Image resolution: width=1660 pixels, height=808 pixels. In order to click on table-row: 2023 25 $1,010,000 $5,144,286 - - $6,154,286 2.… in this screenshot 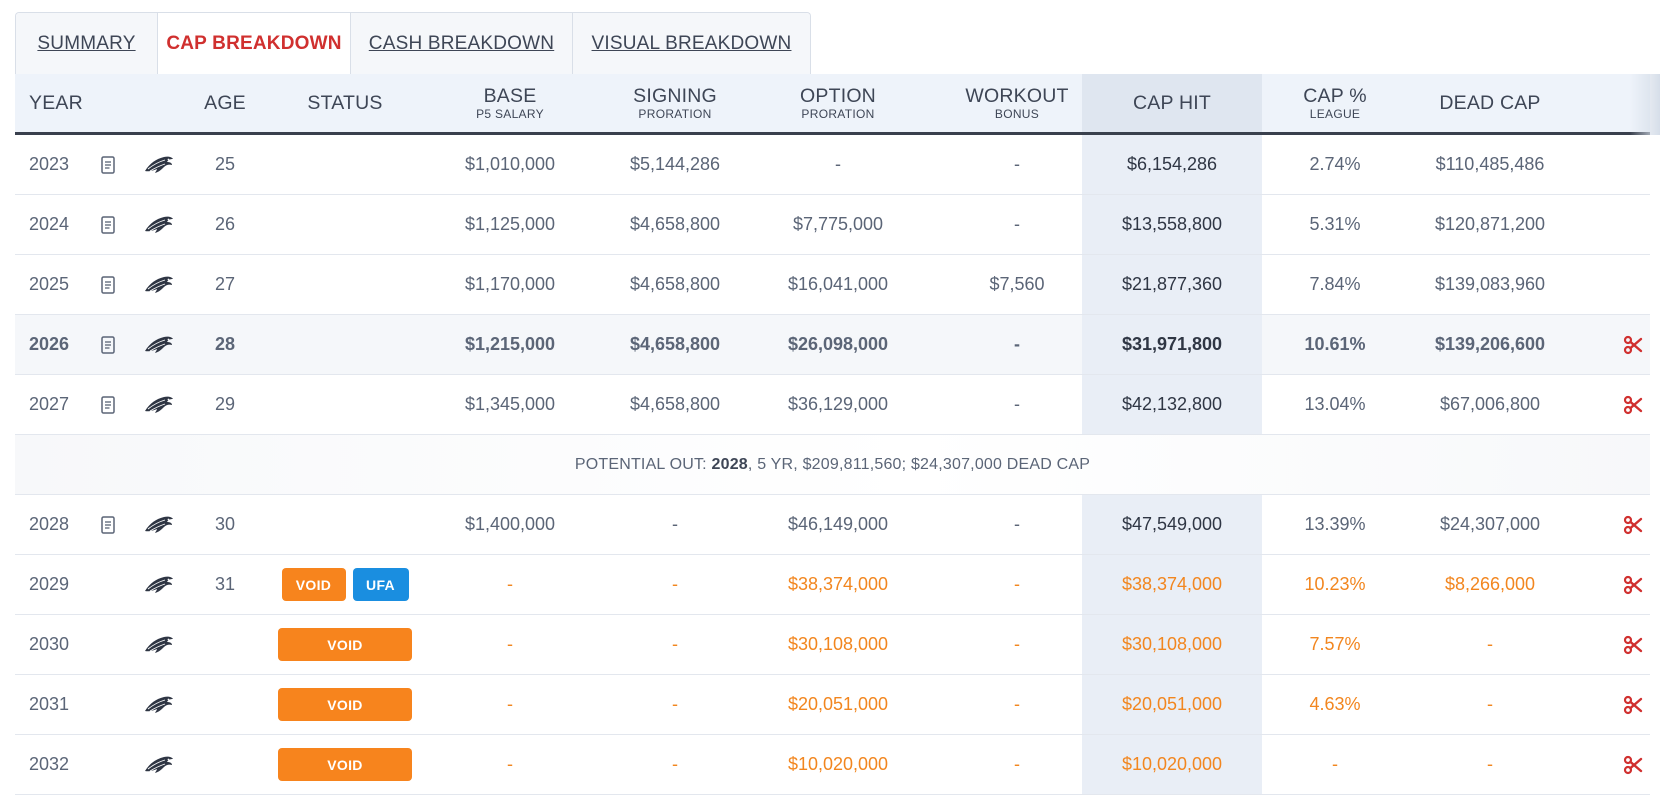, I will do `click(832, 165)`.